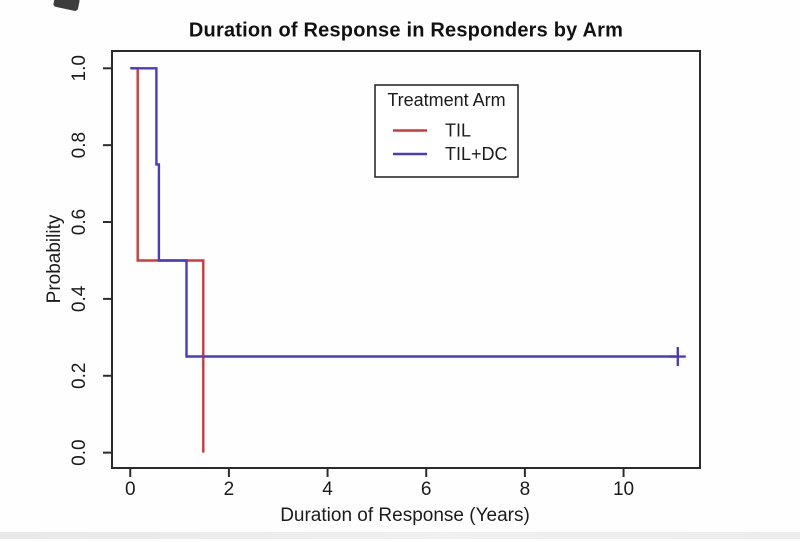 Image resolution: width=800 pixels, height=542 pixels. What do you see at coordinates (79, 222) in the screenshot?
I see `y-tick-label: 0.6` at bounding box center [79, 222].